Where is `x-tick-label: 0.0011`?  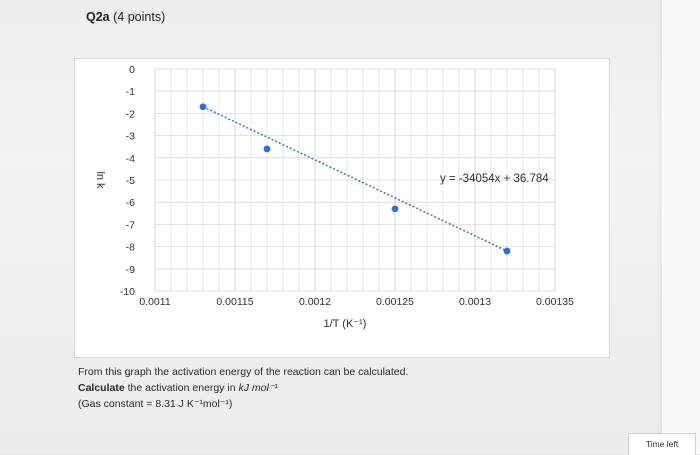 x-tick-label: 0.0011 is located at coordinates (154, 302).